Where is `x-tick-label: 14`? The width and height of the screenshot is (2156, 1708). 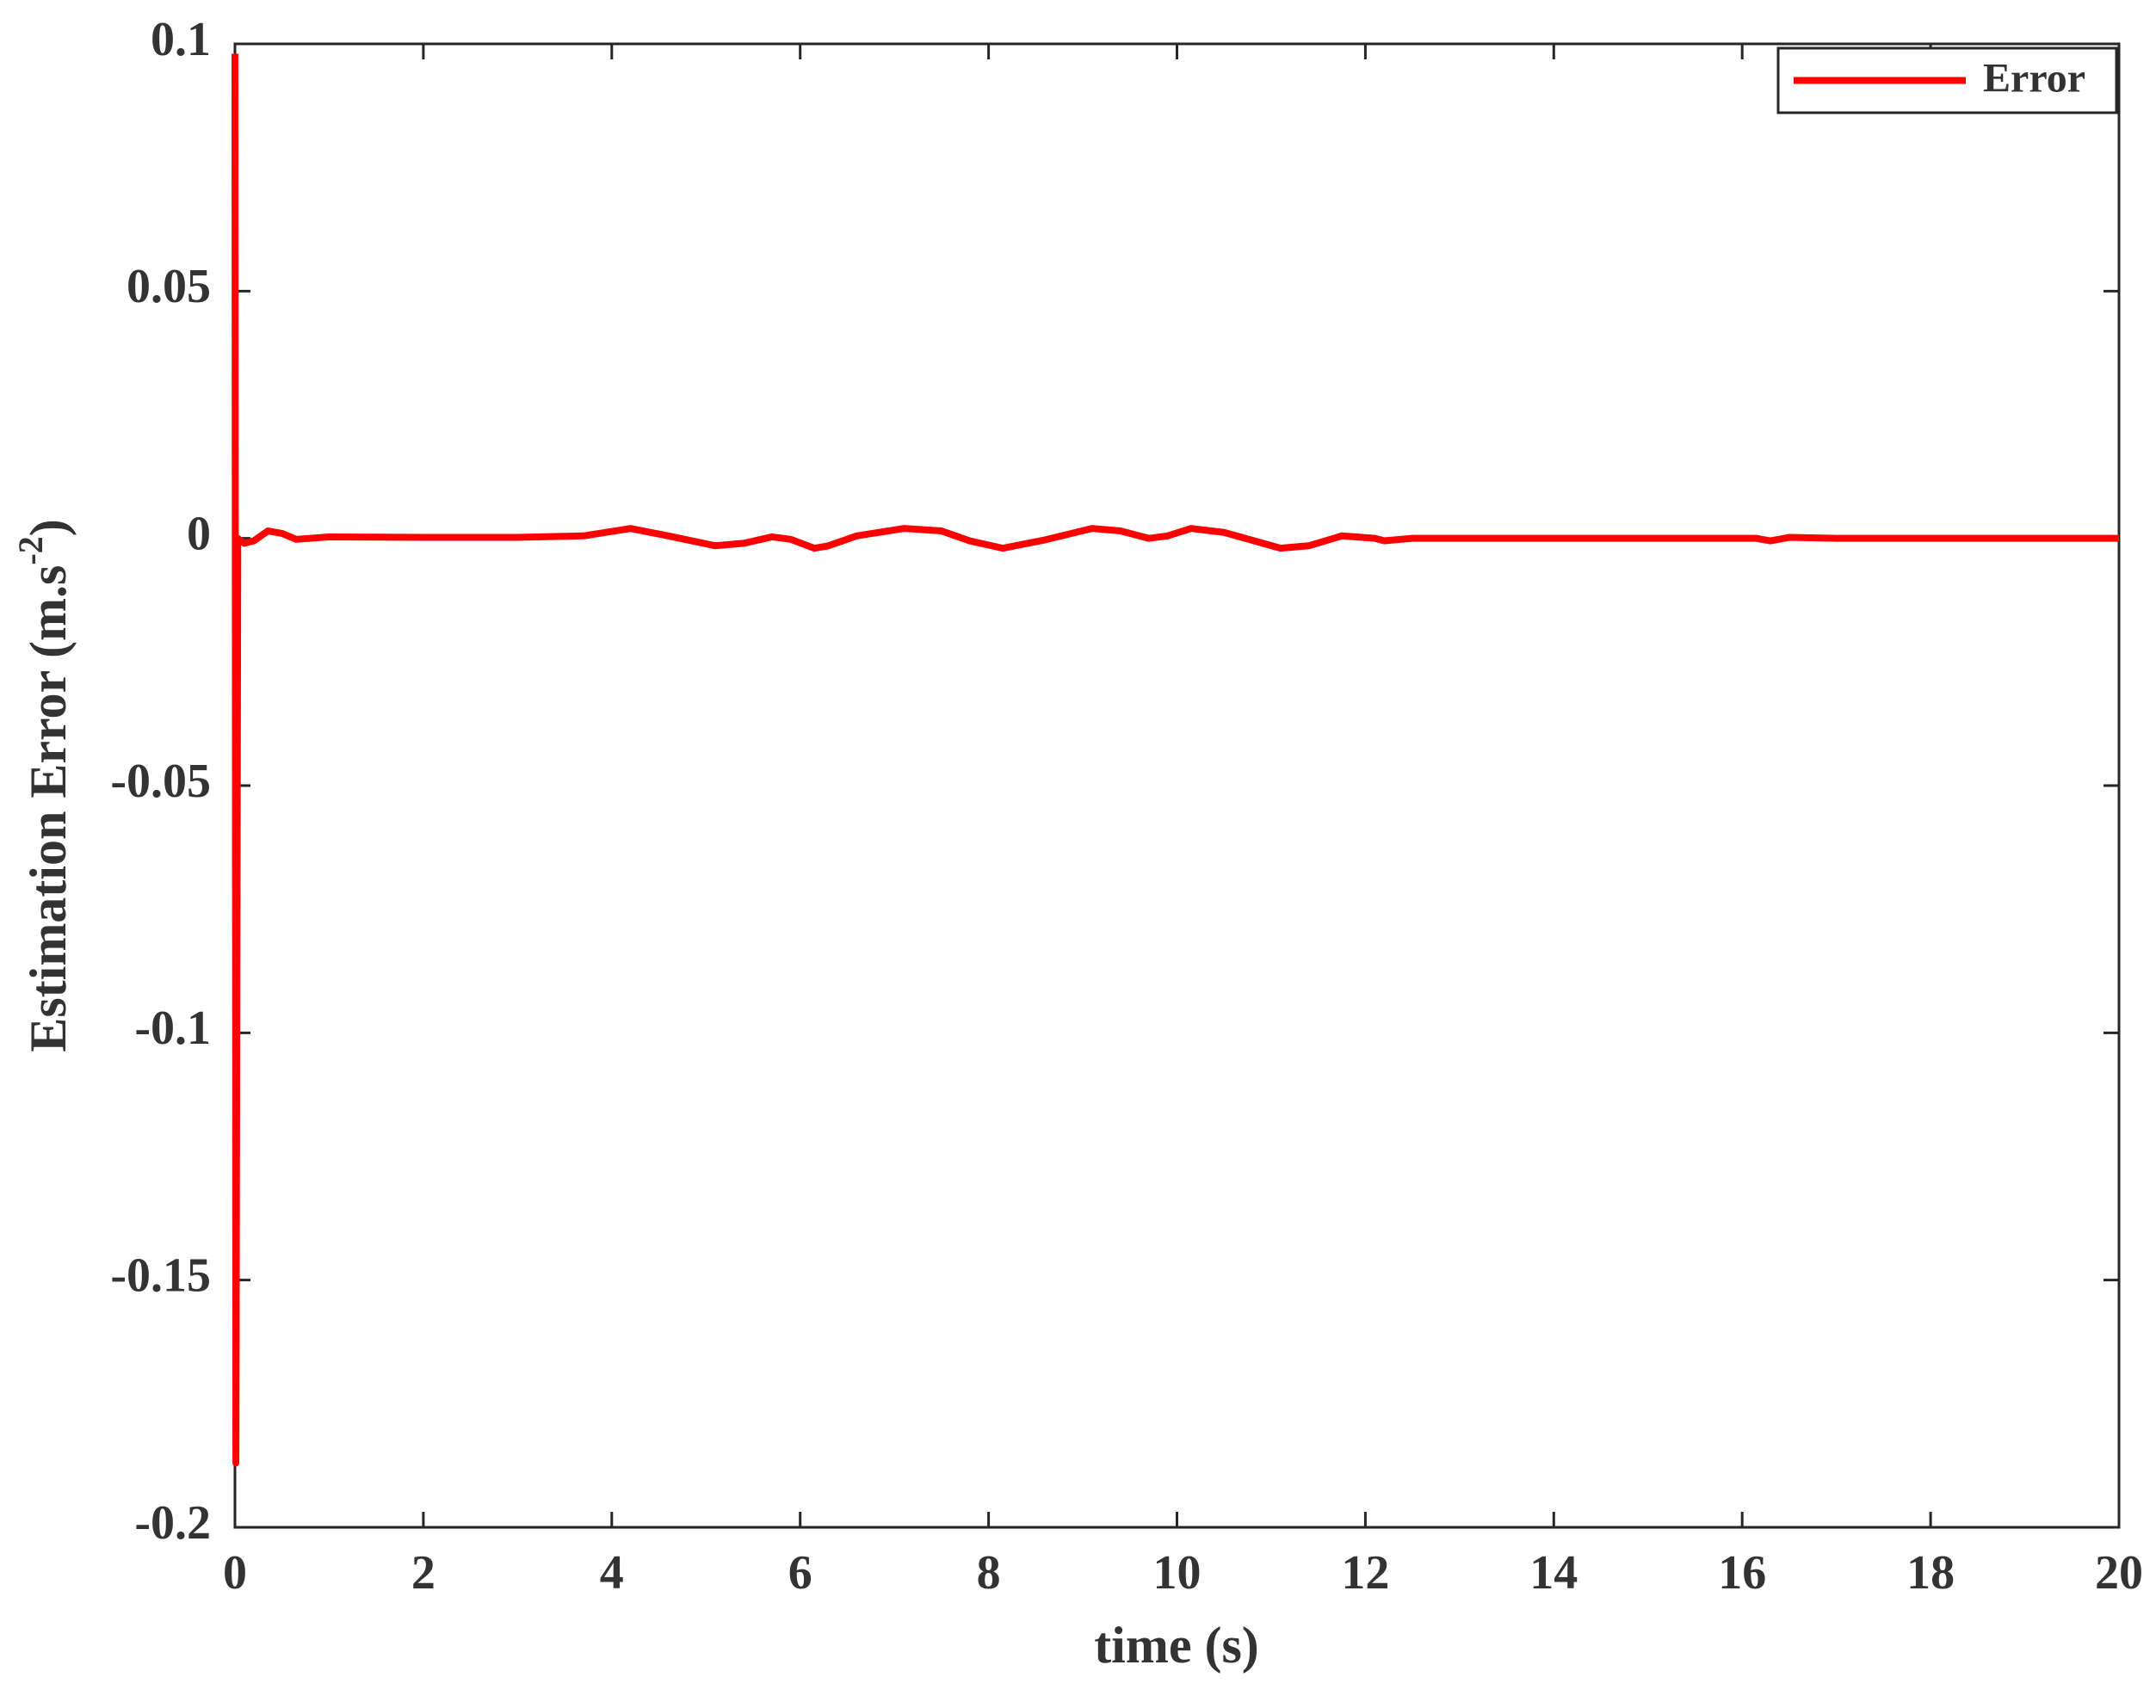
x-tick-label: 14 is located at coordinates (1554, 1573).